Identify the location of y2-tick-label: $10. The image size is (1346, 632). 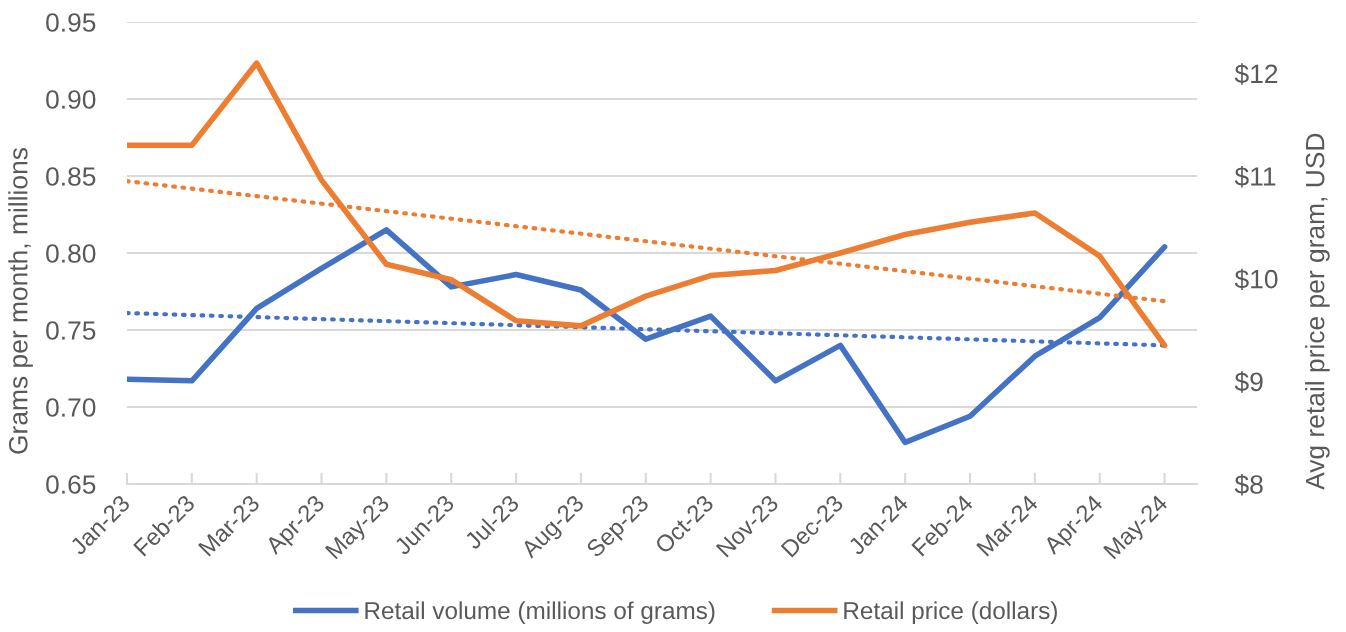
(1256, 279).